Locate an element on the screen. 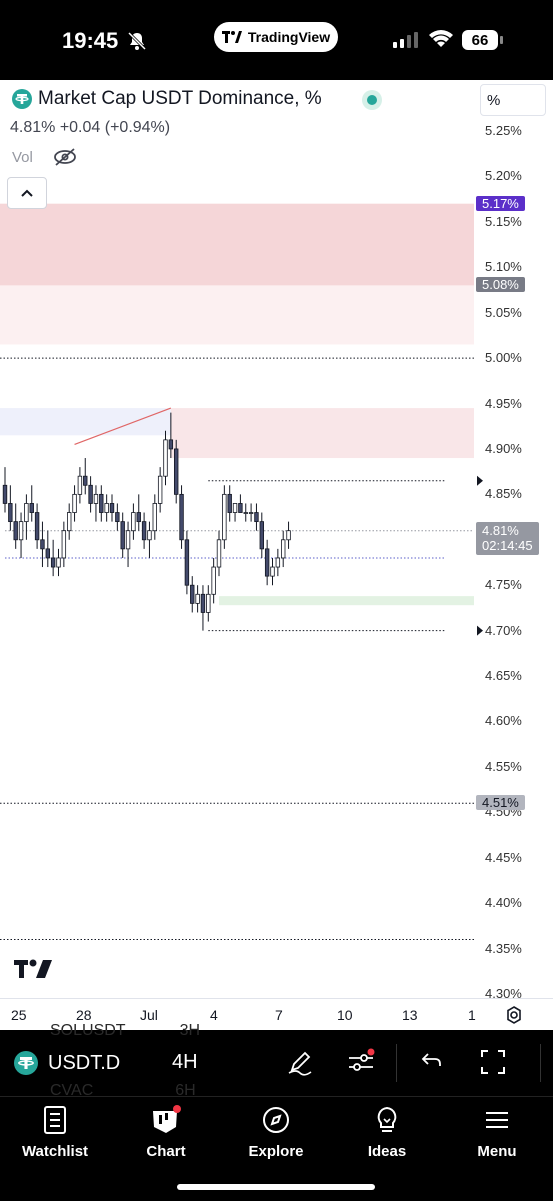  ghost-watchlist-row: CVAC 6H is located at coordinates (123, 1091).